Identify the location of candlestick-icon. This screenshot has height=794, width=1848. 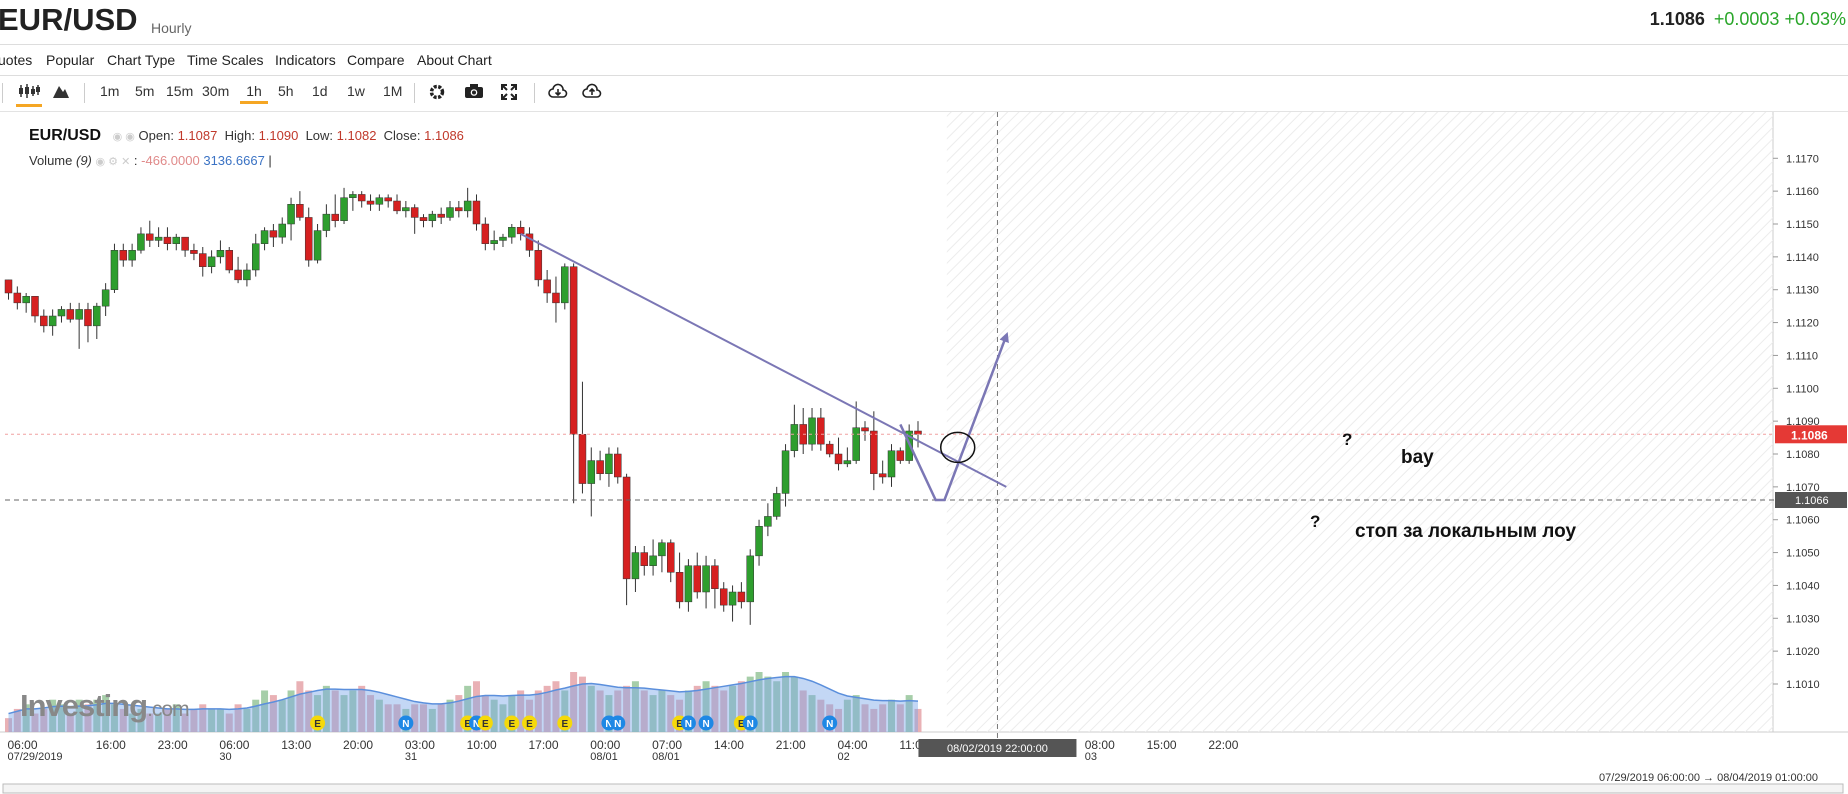
(29, 95).